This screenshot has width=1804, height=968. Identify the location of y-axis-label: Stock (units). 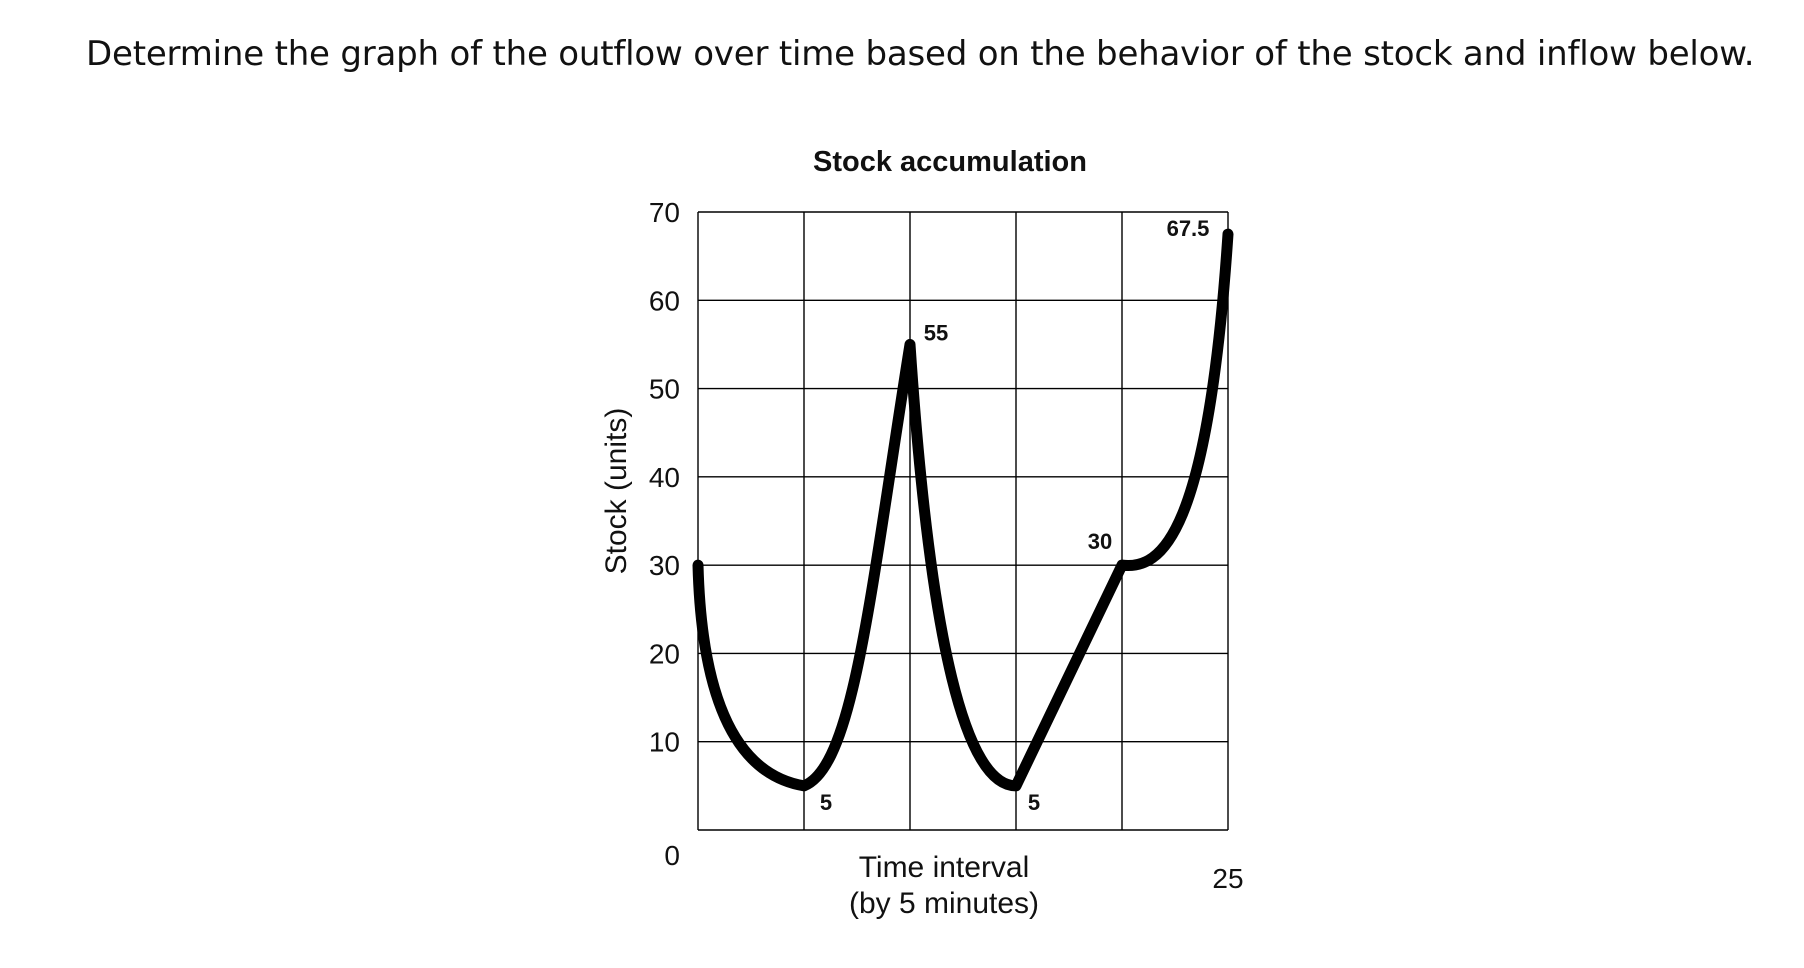
(616, 491).